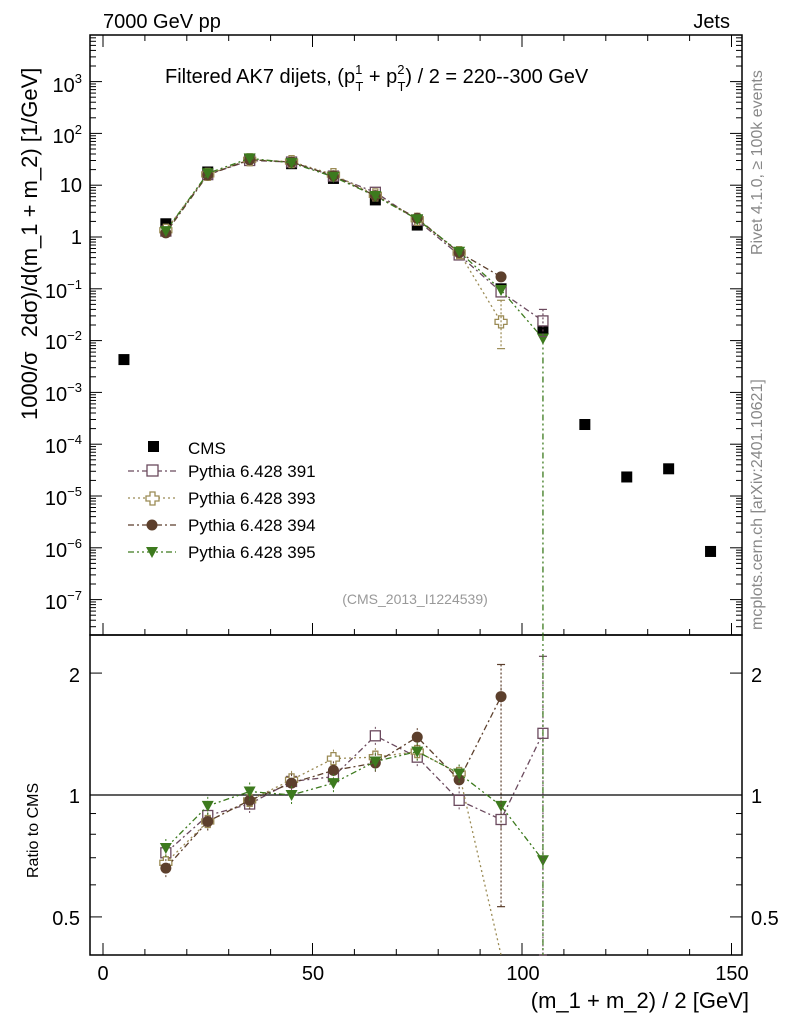 This screenshot has width=786, height=1024. I want to click on x-tick-labels: 0 50 100 150, so click(422, 974).